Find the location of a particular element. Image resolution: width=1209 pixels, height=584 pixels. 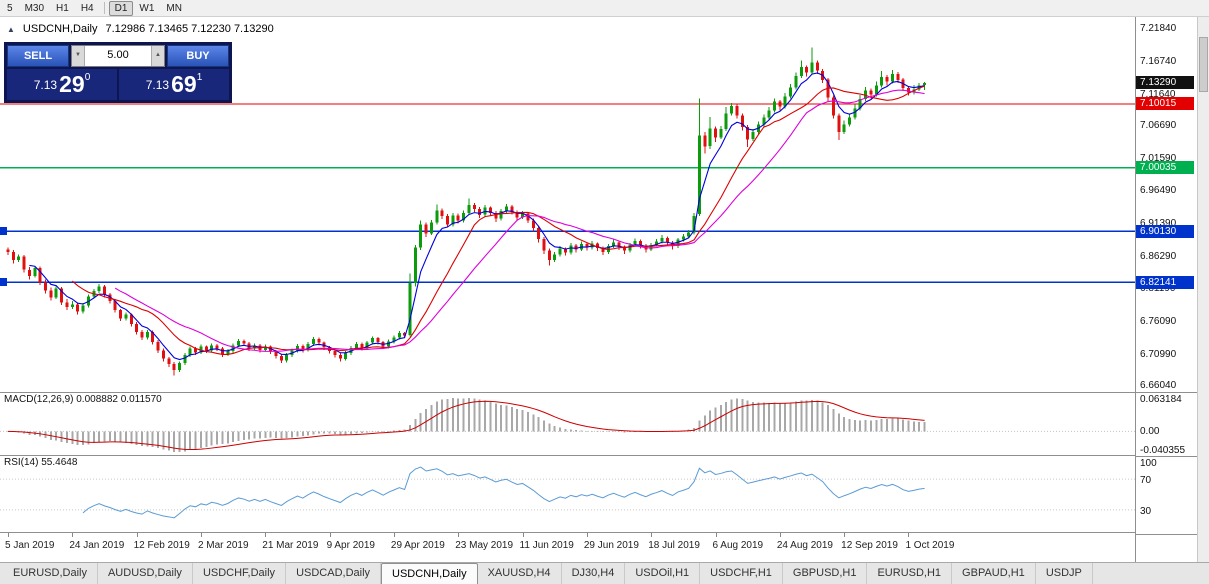

volume-input: 5.00 is located at coordinates (118, 55).